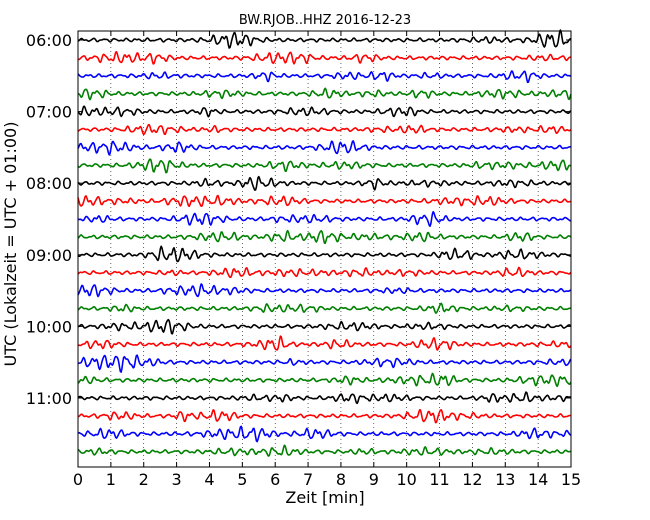  I want to click on x-tick-label: 4, so click(209, 479).